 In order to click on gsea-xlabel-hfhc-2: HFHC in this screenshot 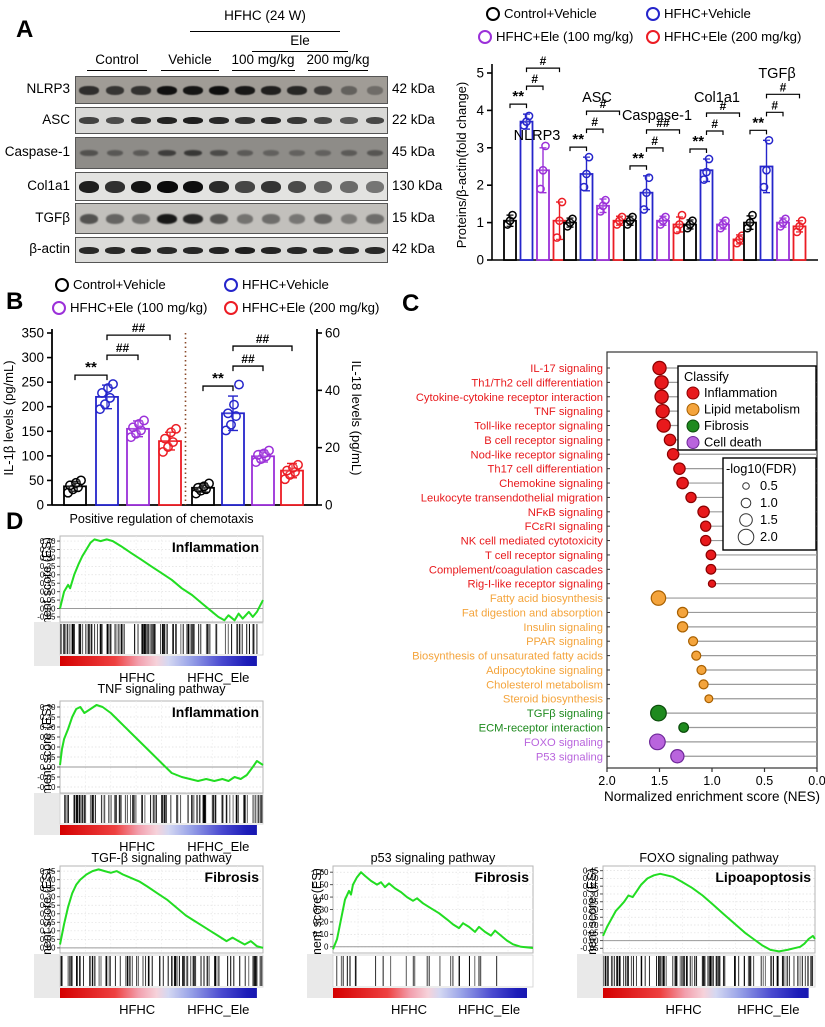, I will do `click(137, 1009)`.